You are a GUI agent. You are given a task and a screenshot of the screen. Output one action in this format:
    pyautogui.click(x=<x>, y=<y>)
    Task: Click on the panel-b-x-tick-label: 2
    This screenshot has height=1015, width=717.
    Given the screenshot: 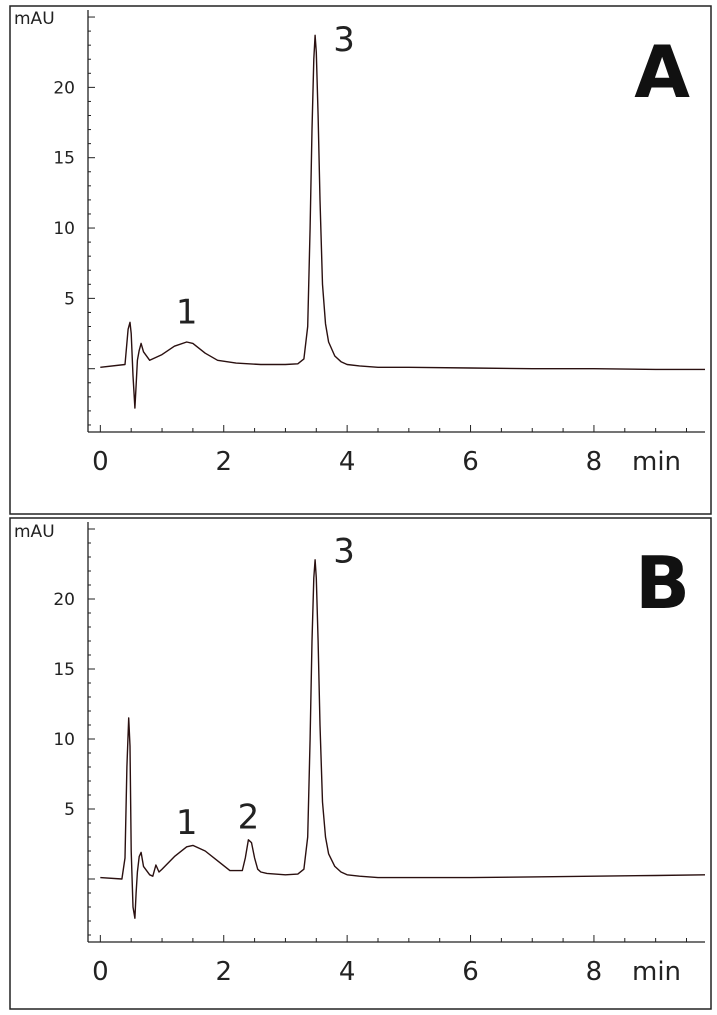 What is the action you would take?
    pyautogui.click(x=223, y=972)
    